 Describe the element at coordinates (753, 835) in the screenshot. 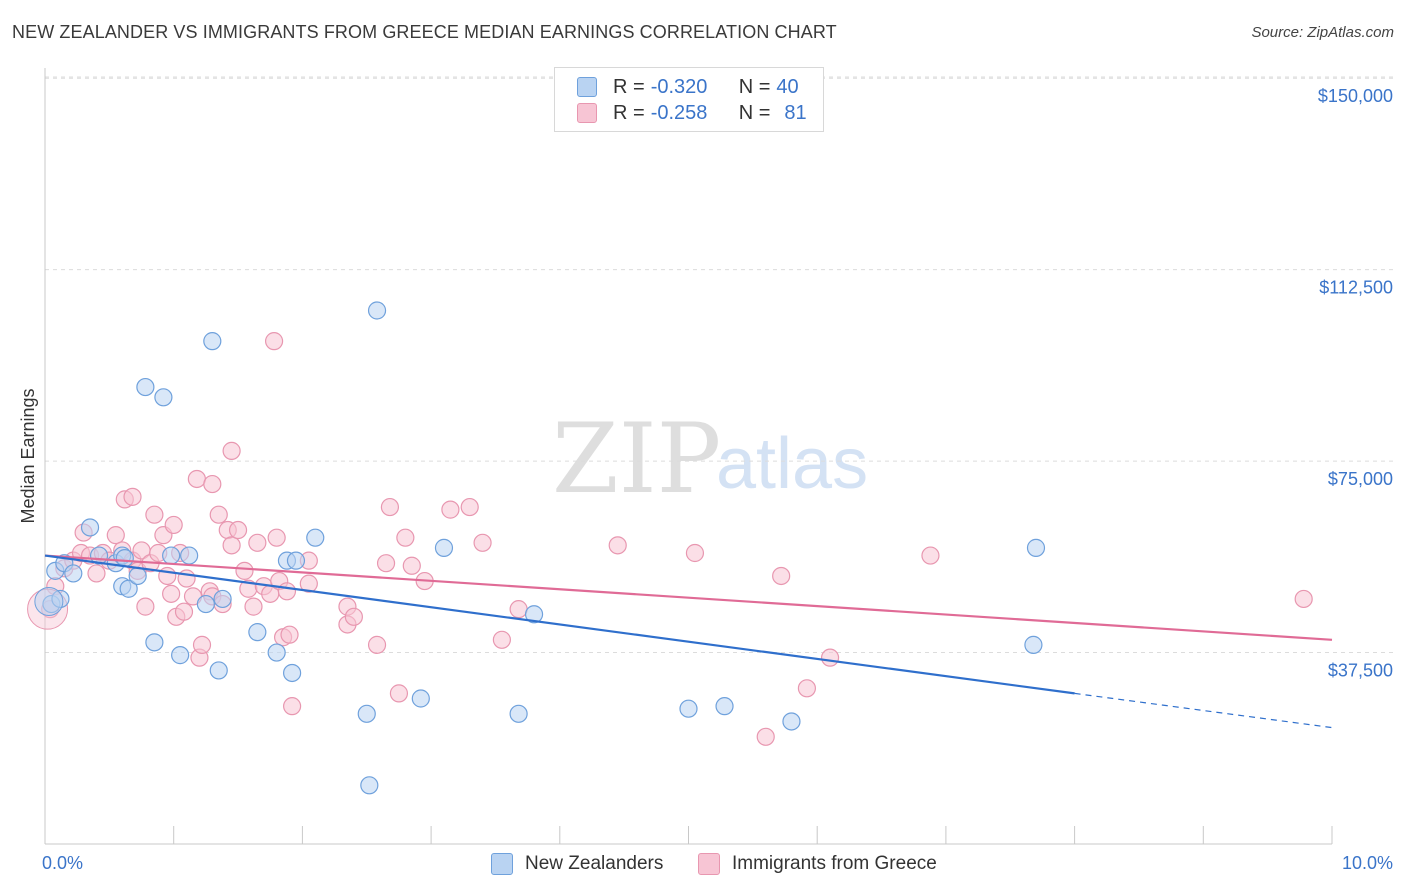

I see `x-ticks` at that location.